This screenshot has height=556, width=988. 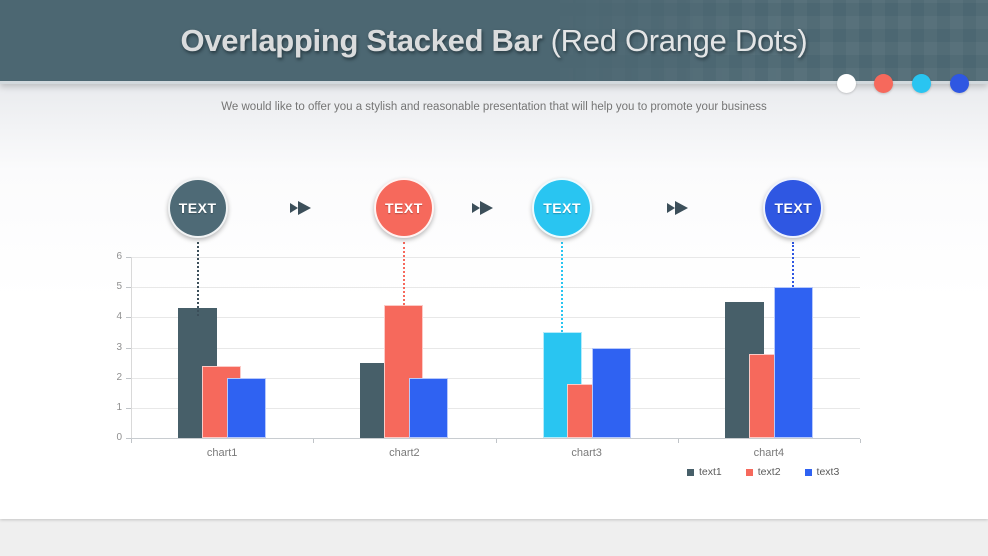 What do you see at coordinates (119, 437) in the screenshot?
I see `y-tick-label: 0` at bounding box center [119, 437].